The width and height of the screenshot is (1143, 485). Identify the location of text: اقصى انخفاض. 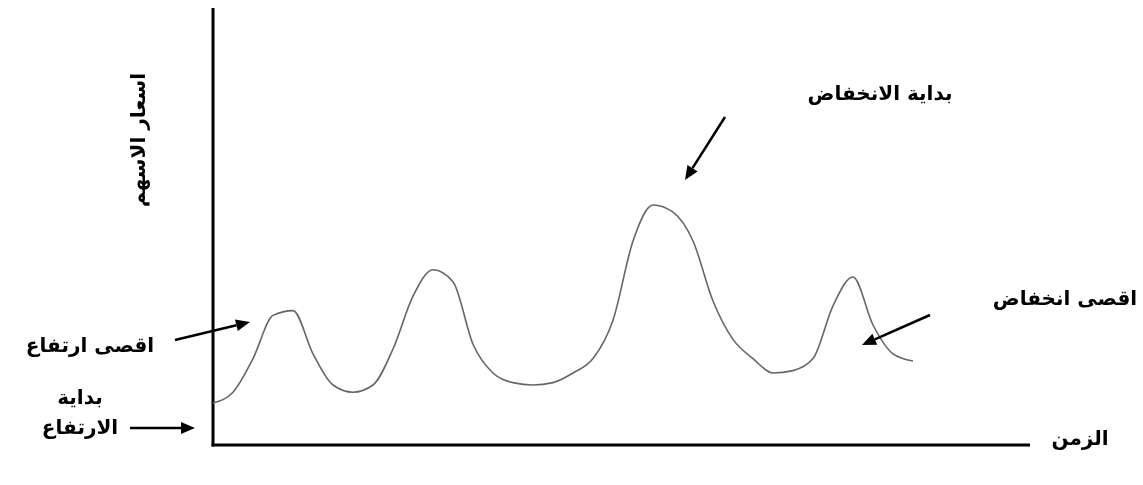
(1065, 298).